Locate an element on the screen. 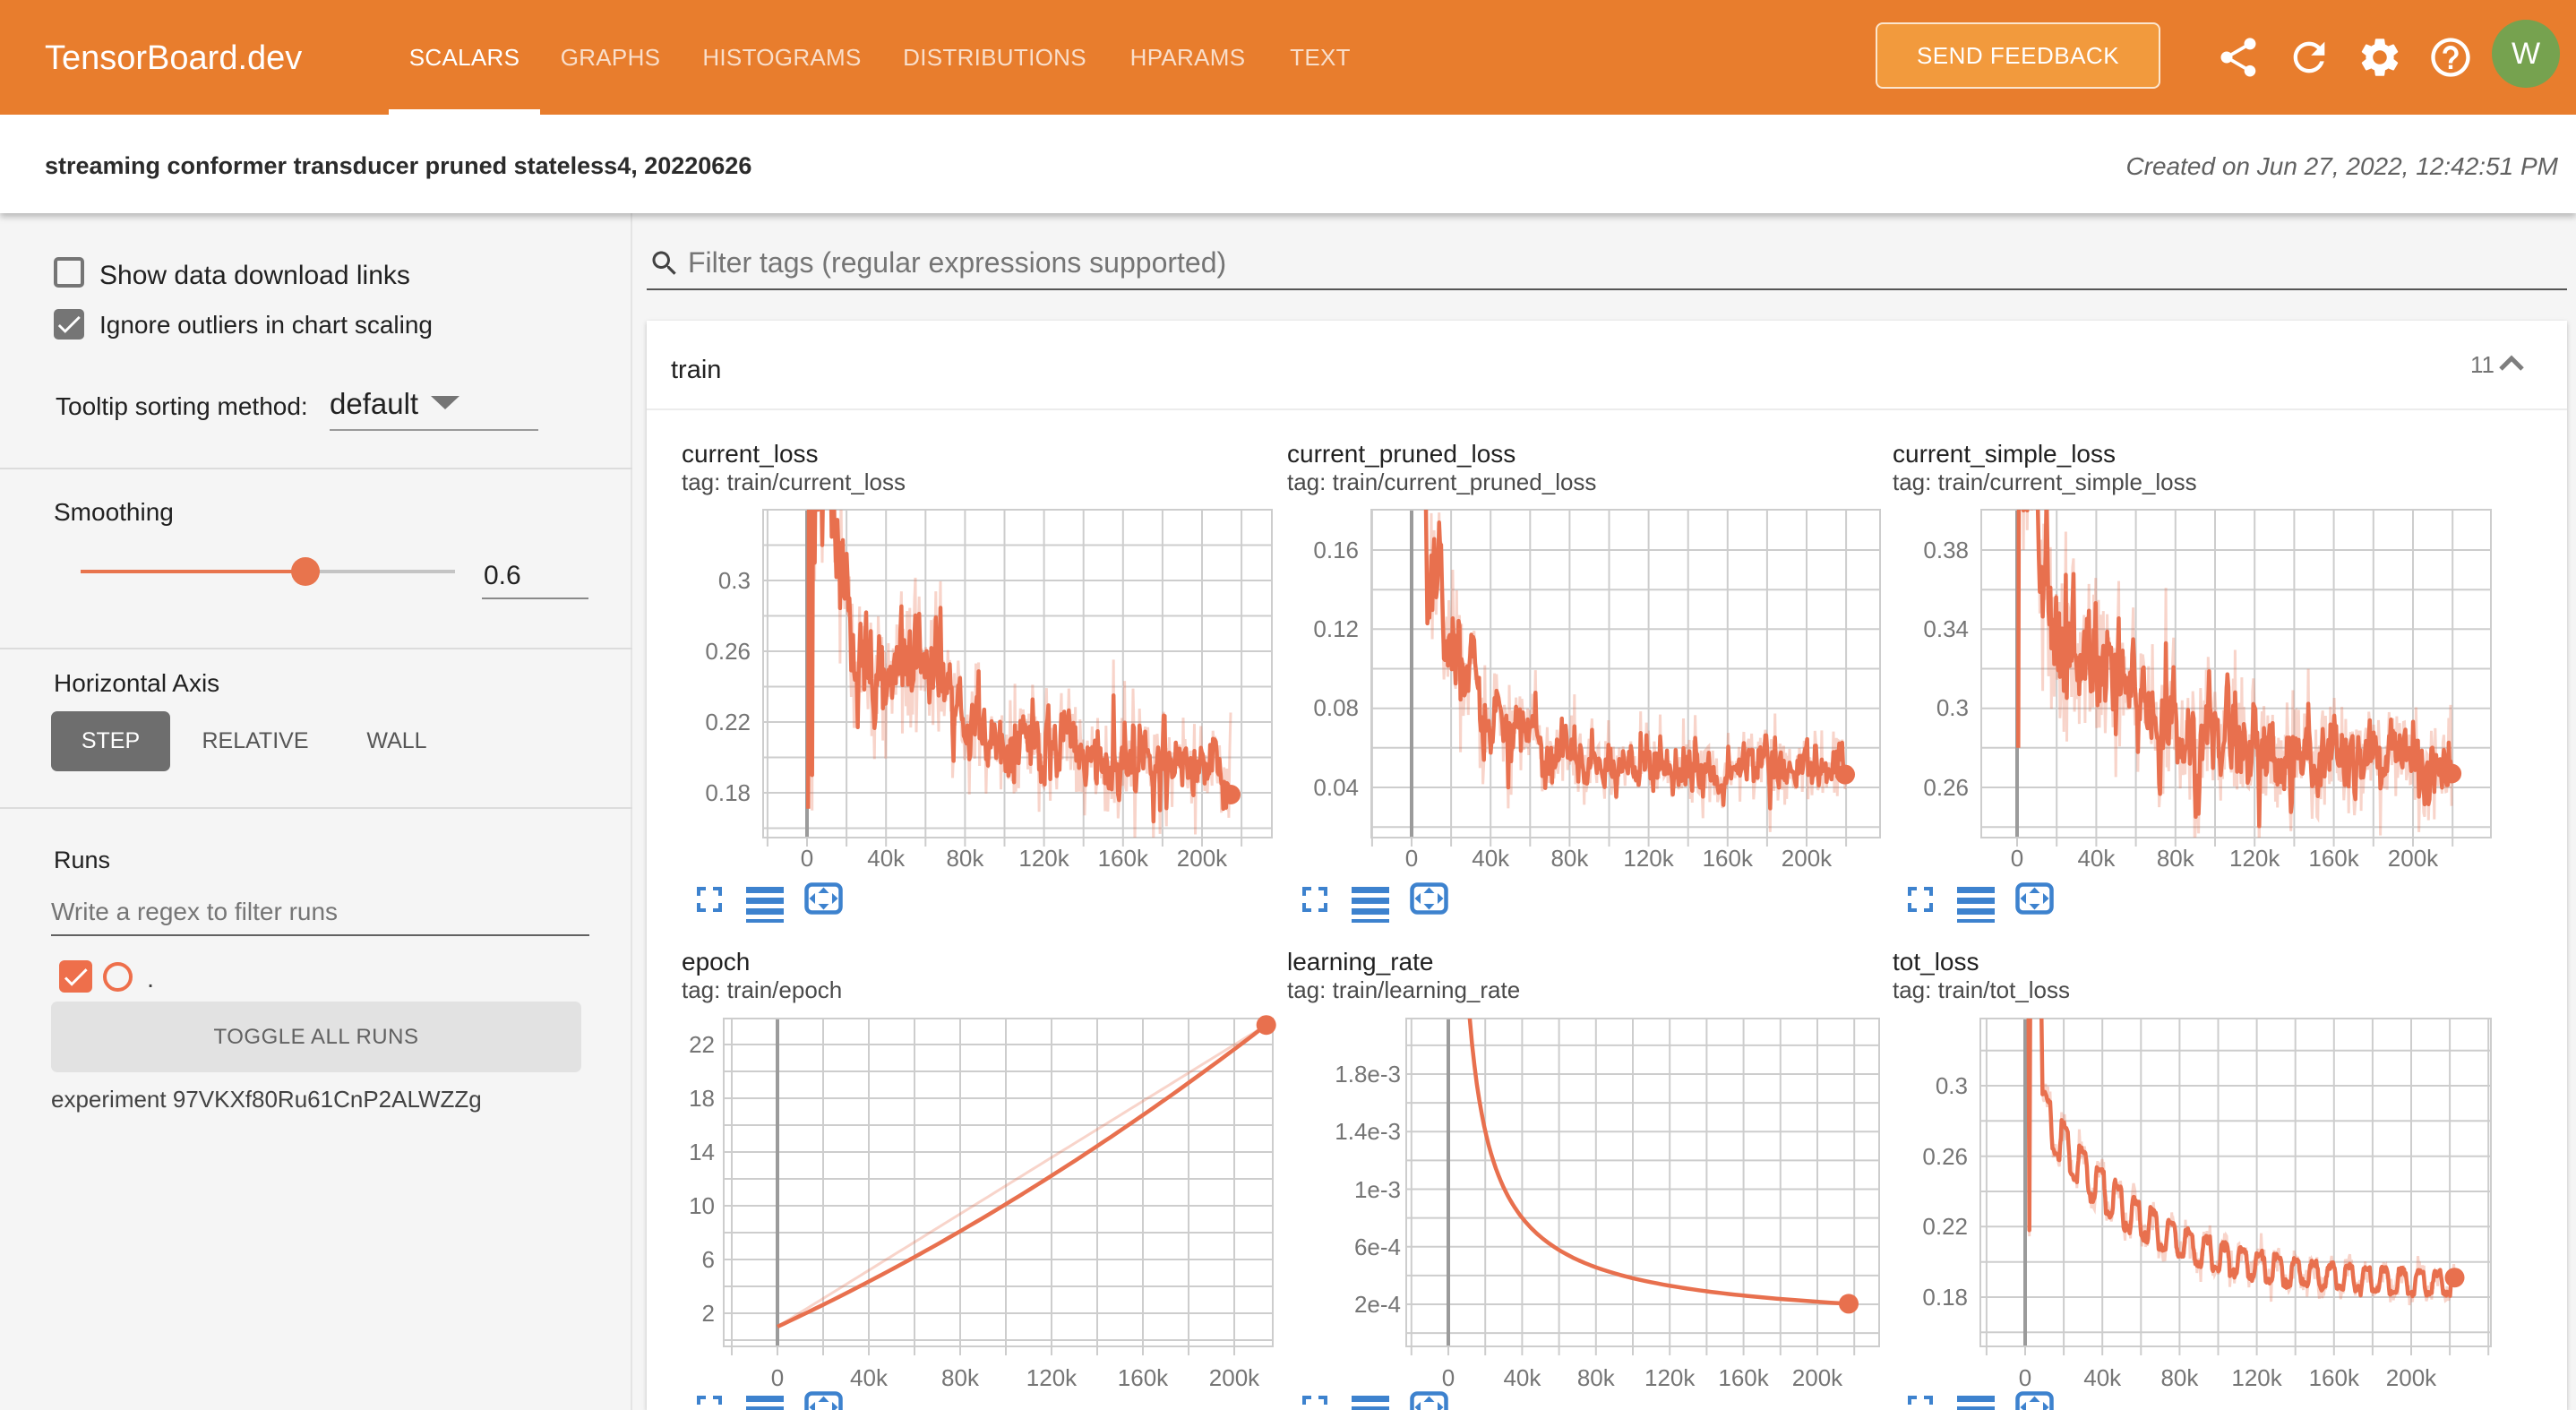 The width and height of the screenshot is (2576, 1410). svg-text: 0.34 is located at coordinates (1946, 628).